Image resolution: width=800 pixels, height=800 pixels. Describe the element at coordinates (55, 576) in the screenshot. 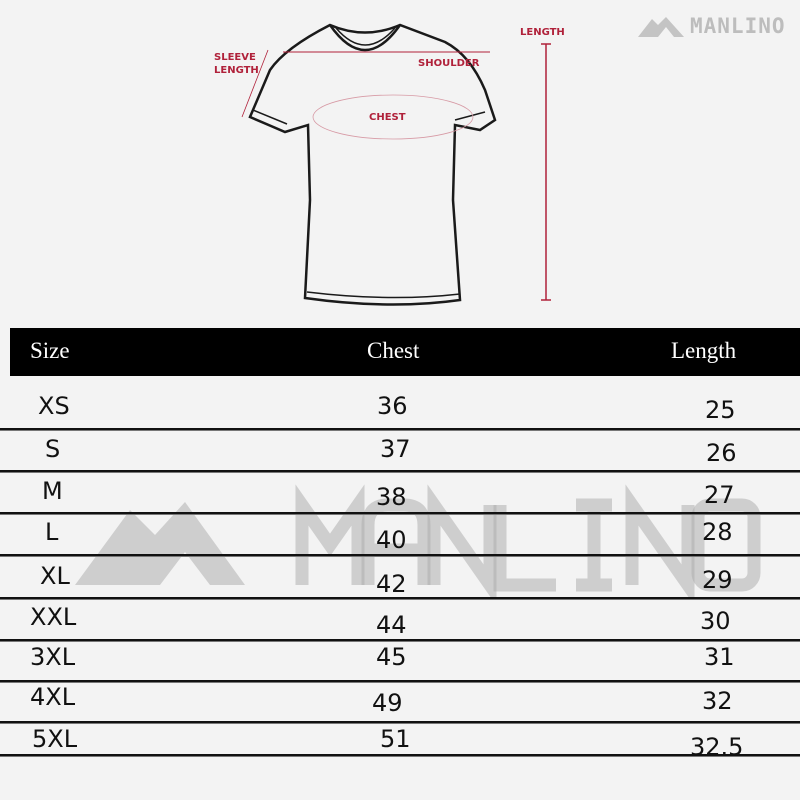

I see `cell-size: XL` at that location.